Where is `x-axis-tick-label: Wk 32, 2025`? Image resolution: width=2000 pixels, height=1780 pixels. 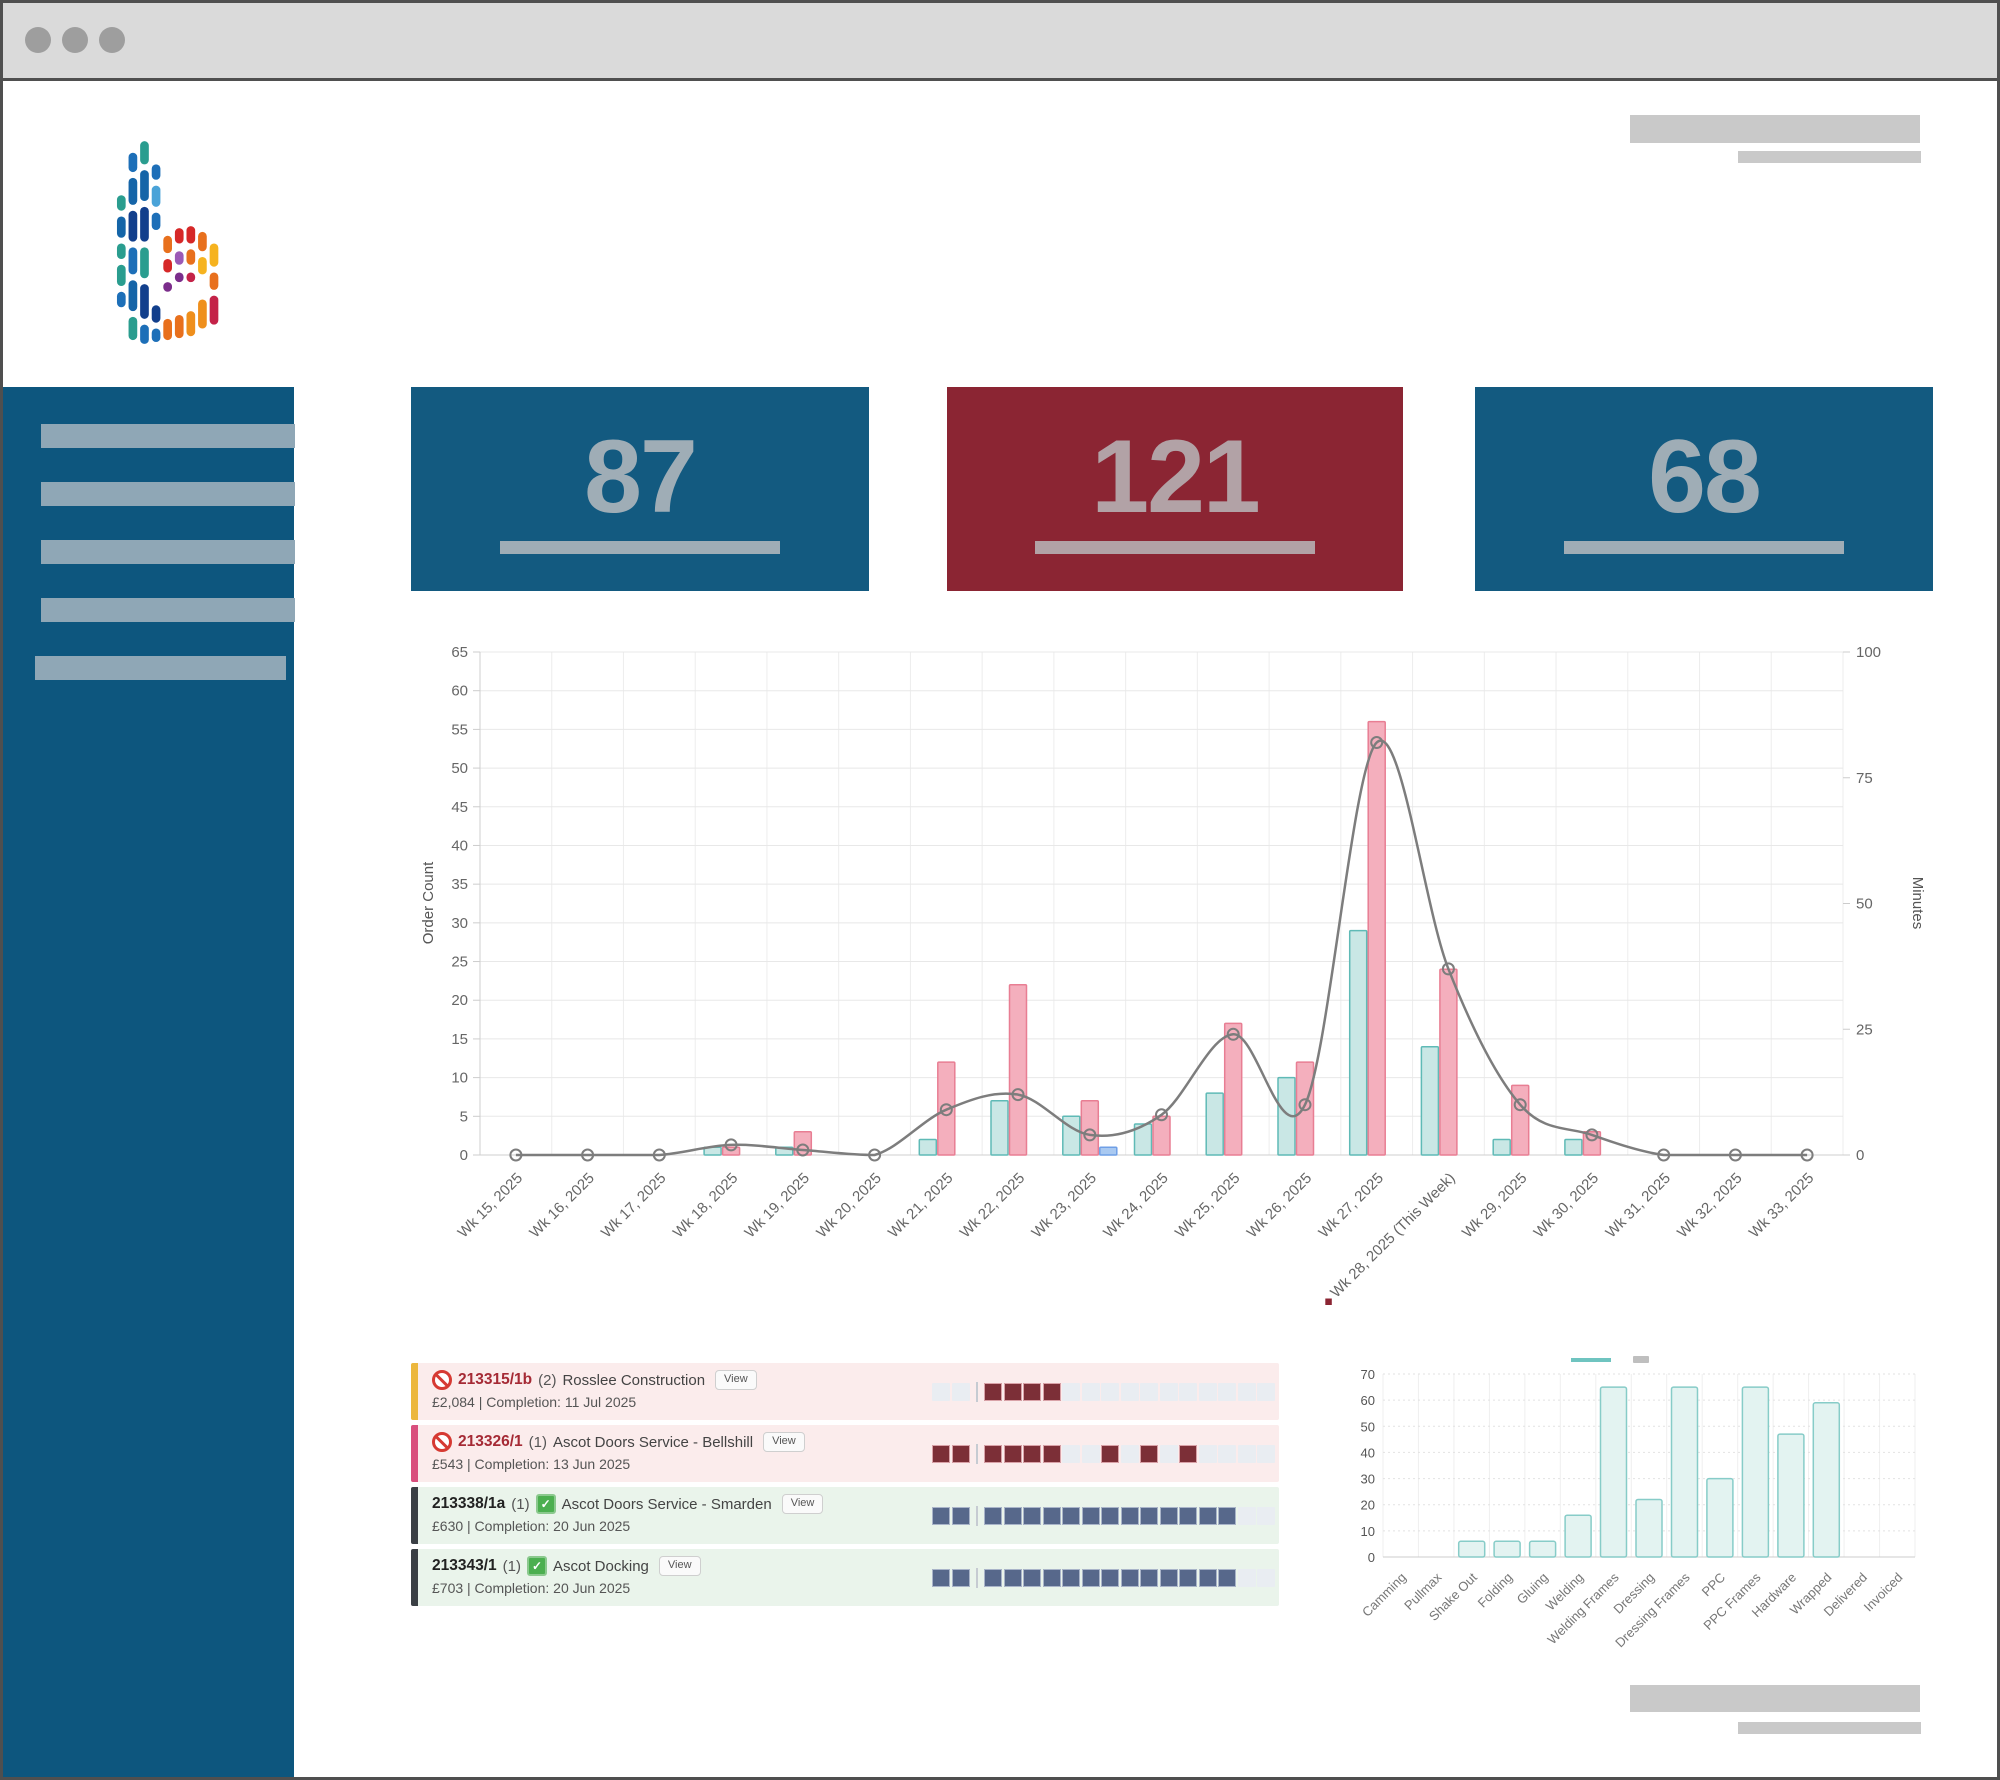 x-axis-tick-label: Wk 32, 2025 is located at coordinates (1710, 1206).